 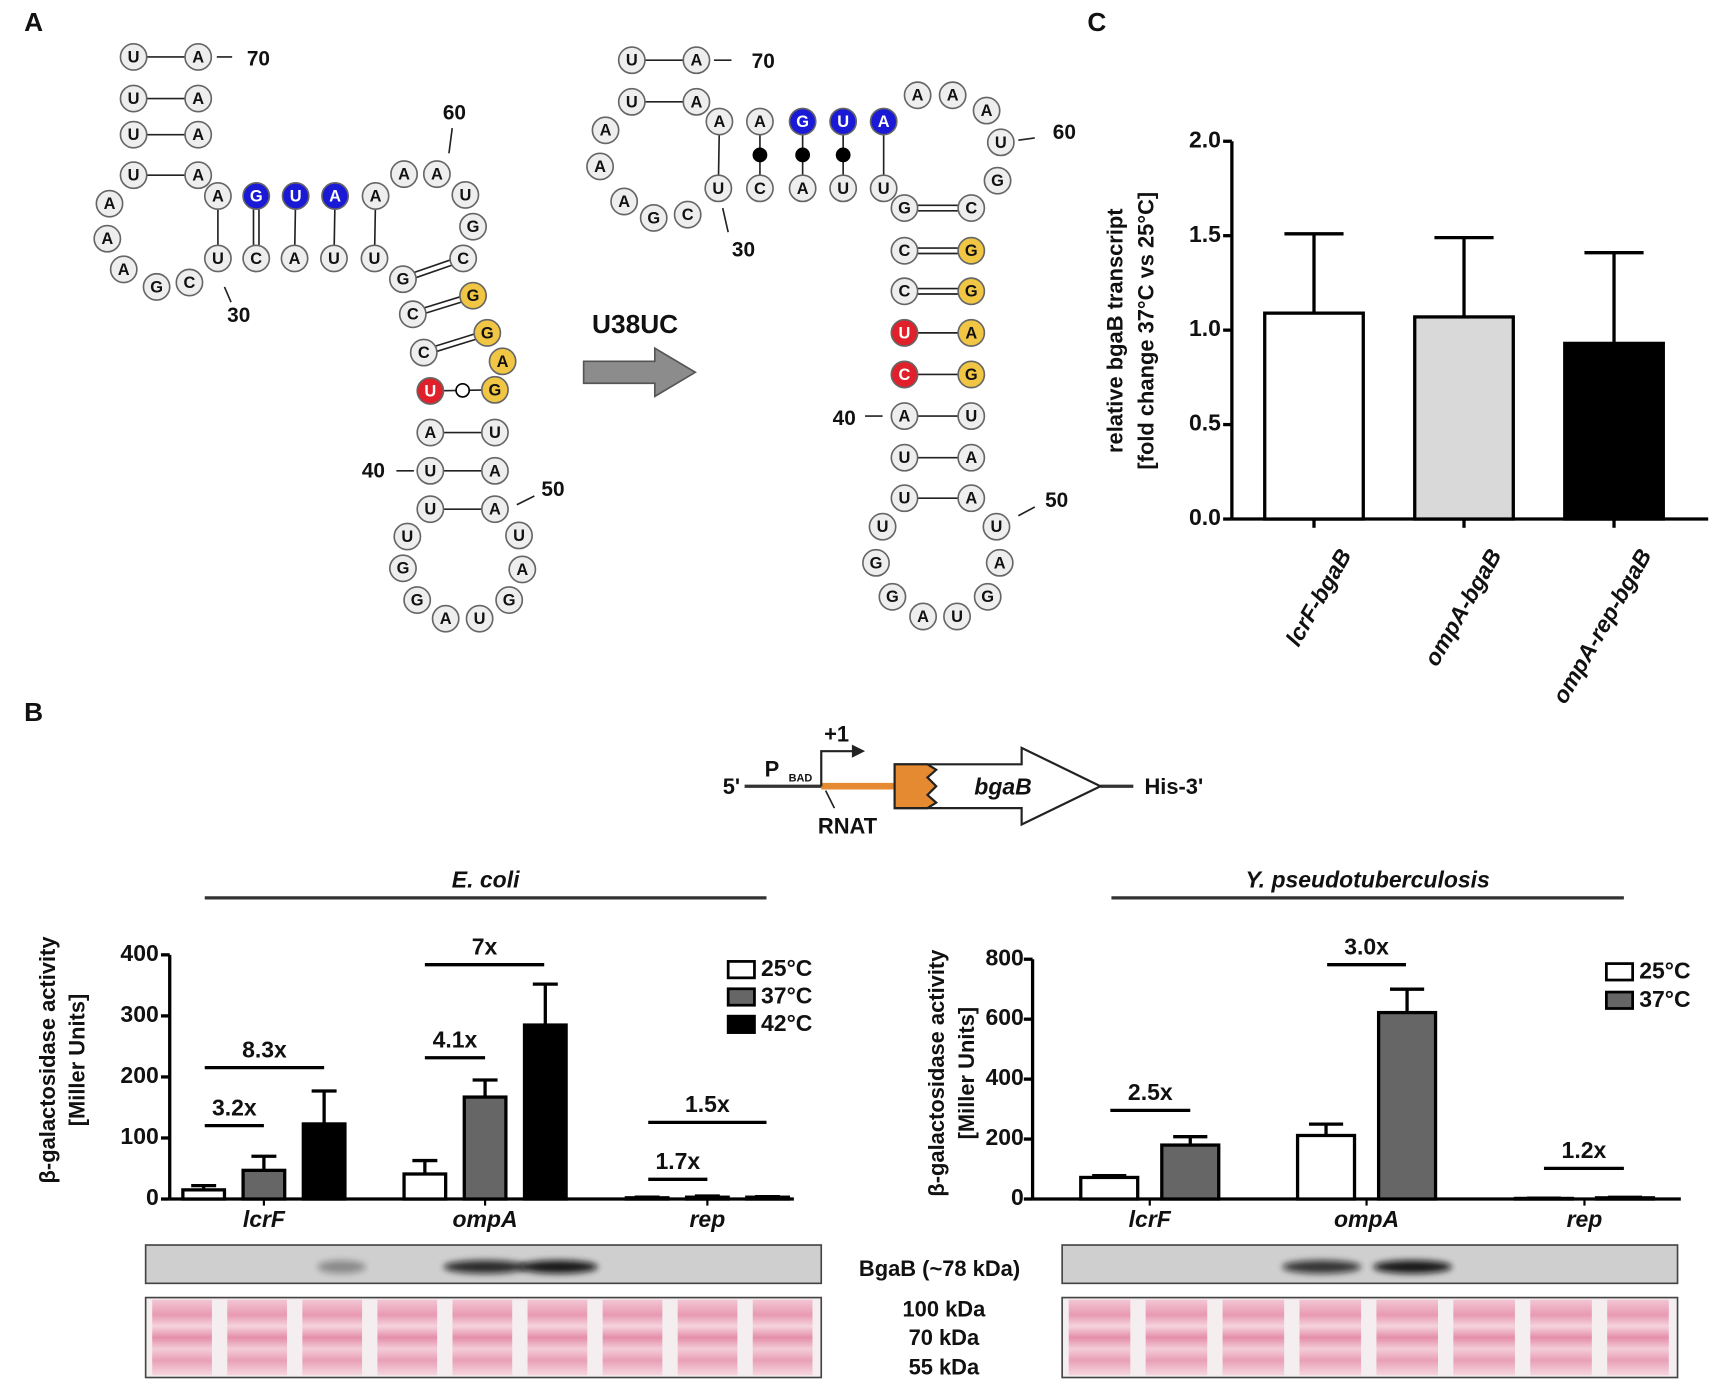 I want to click on panel-label: B, so click(x=33, y=712).